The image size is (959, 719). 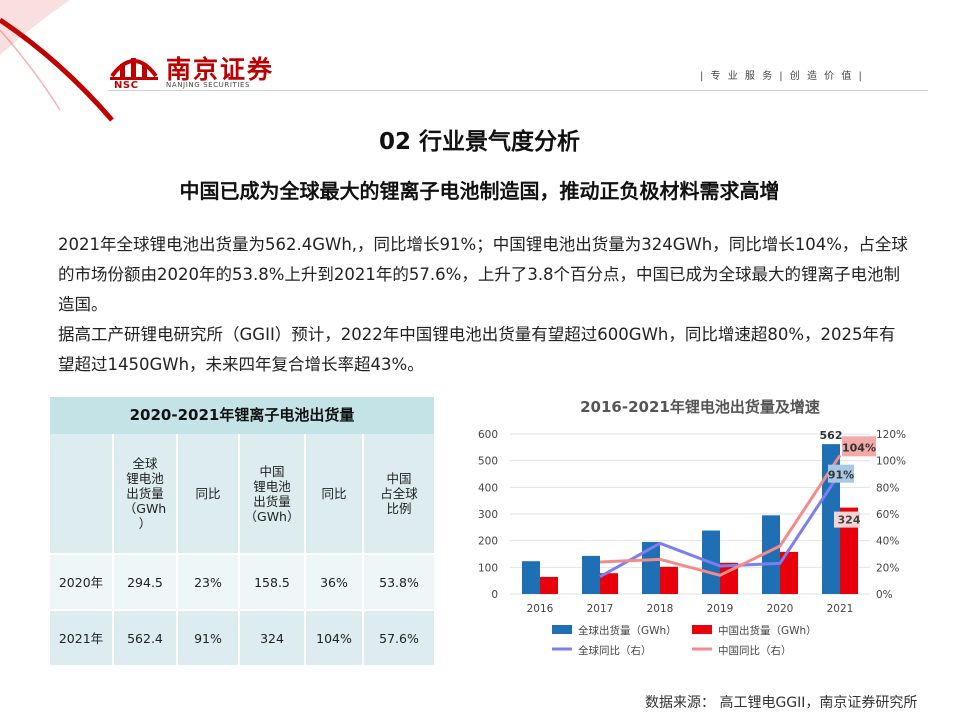 I want to click on y-tick-left: 500, so click(x=488, y=462).